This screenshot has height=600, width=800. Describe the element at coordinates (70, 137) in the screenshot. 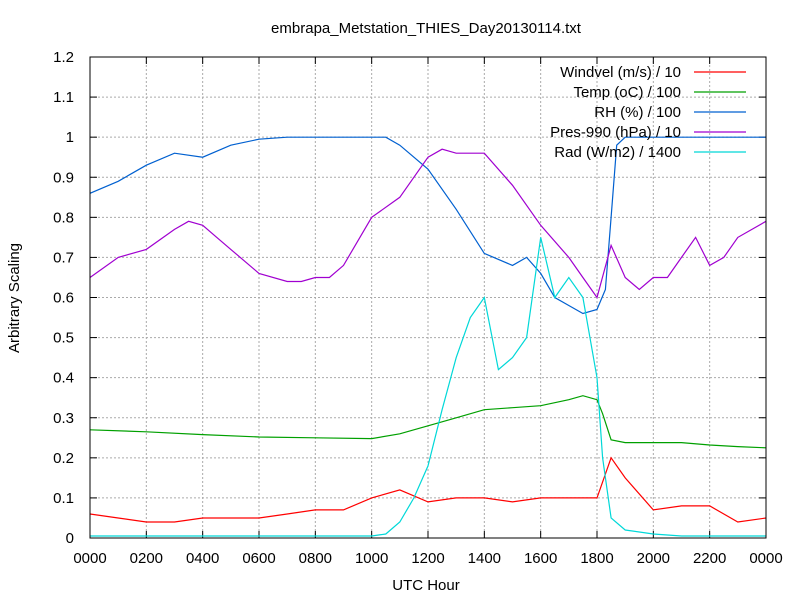

I see `y-tick-label: 1` at that location.